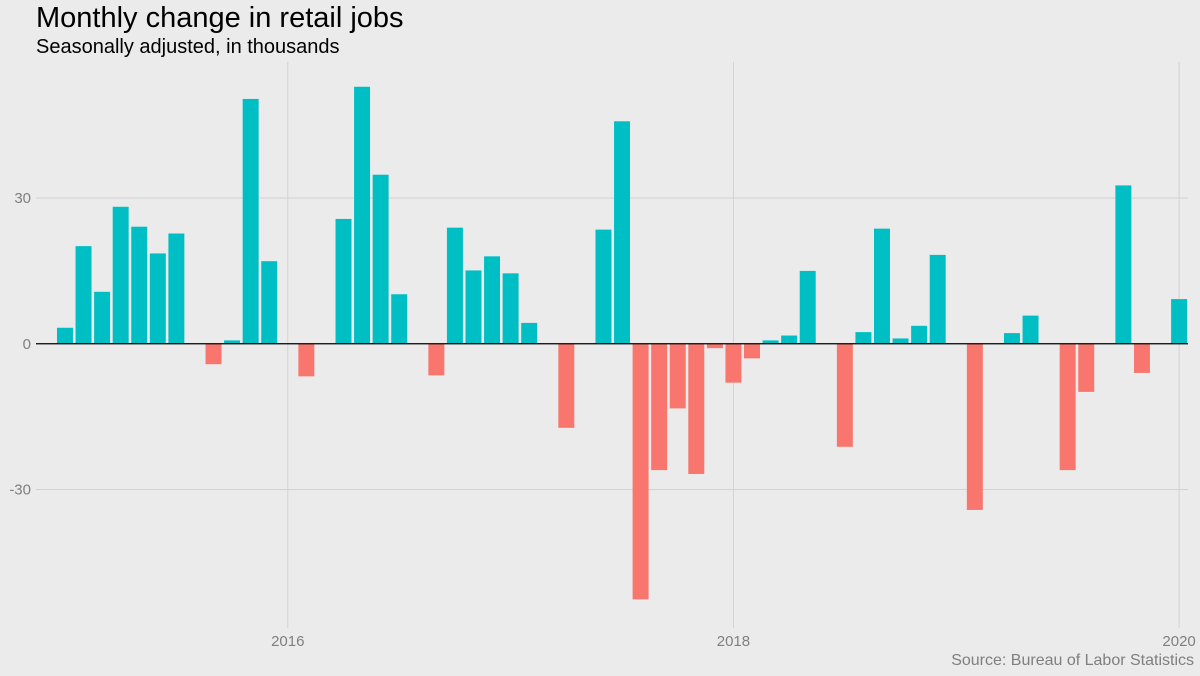  What do you see at coordinates (27, 344) in the screenshot?
I see `y-tick-label: 0` at bounding box center [27, 344].